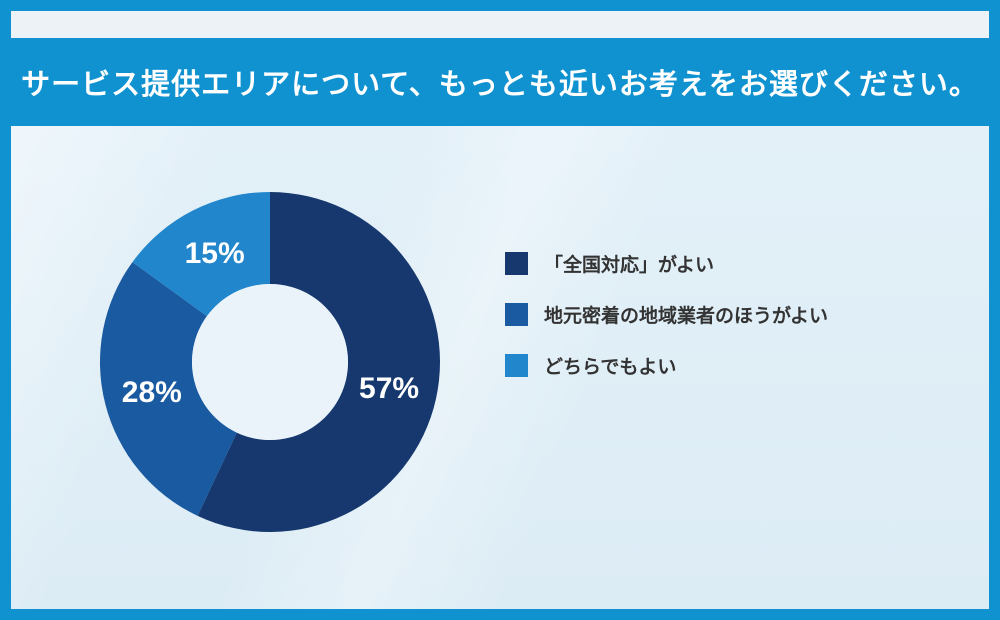 This screenshot has height=620, width=1000. I want to click on title-banner: サービス提供エリアについて、もっとも近いお考えをお選びください。, so click(500, 82).